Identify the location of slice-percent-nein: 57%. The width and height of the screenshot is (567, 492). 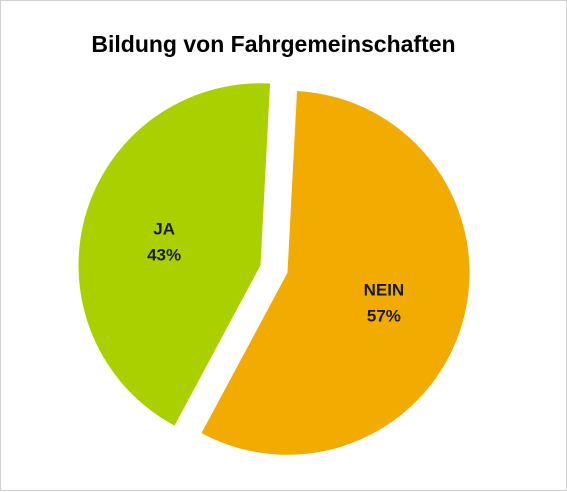
(384, 316).